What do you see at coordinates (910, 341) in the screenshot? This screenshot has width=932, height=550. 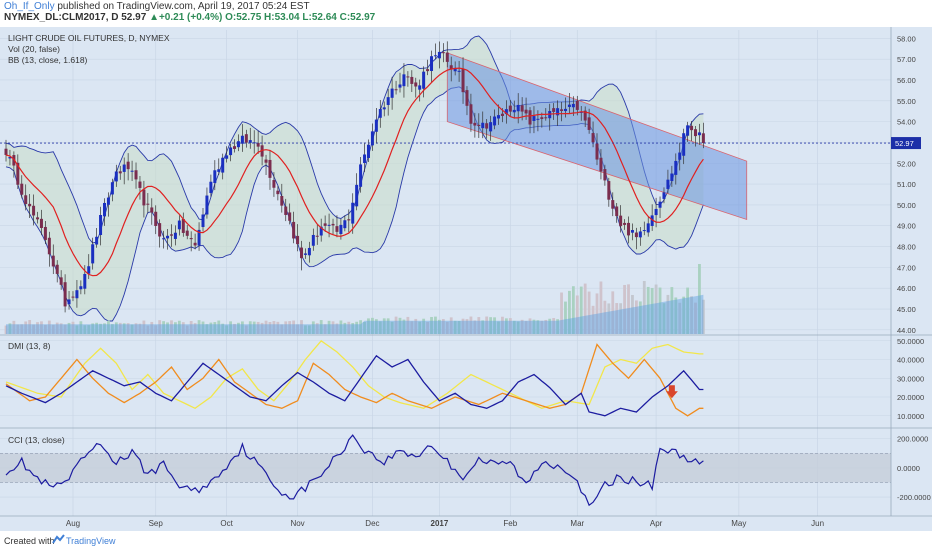 I see `dmi-tick-label: 50.0000` at bounding box center [910, 341].